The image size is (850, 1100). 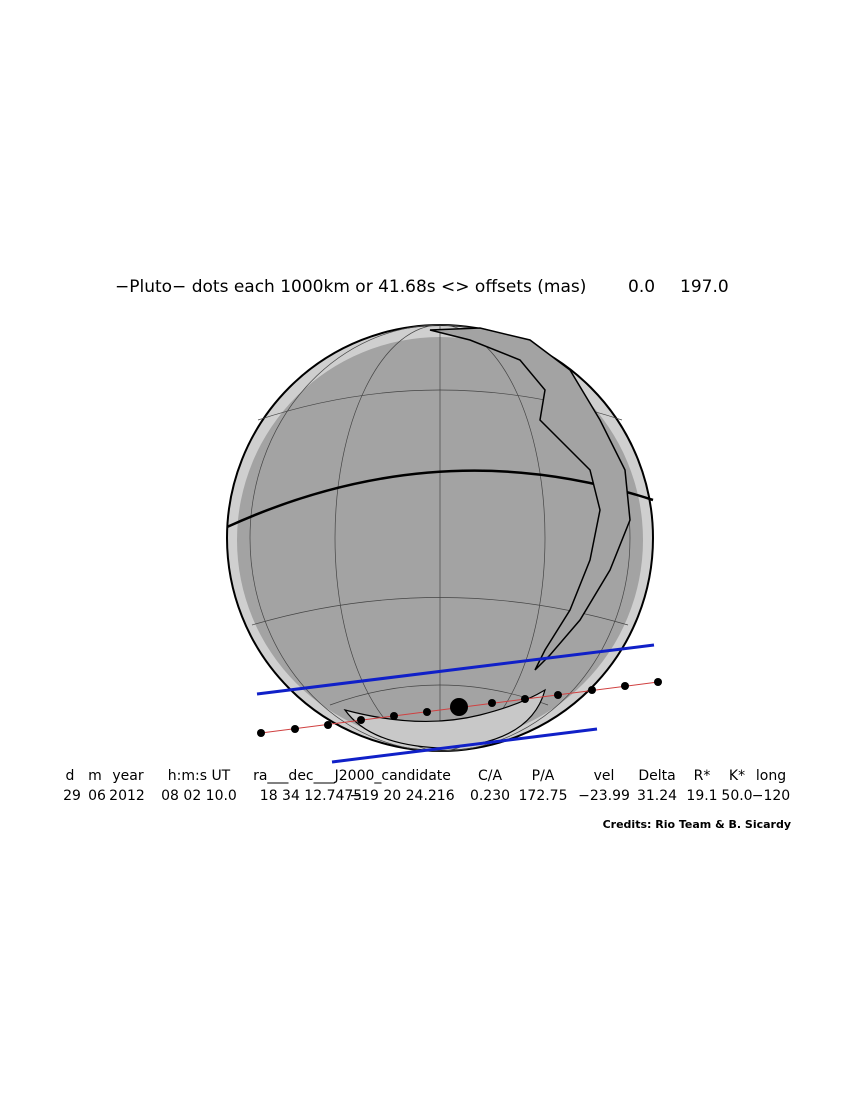 I want to click on column-header: m, so click(x=95, y=776).